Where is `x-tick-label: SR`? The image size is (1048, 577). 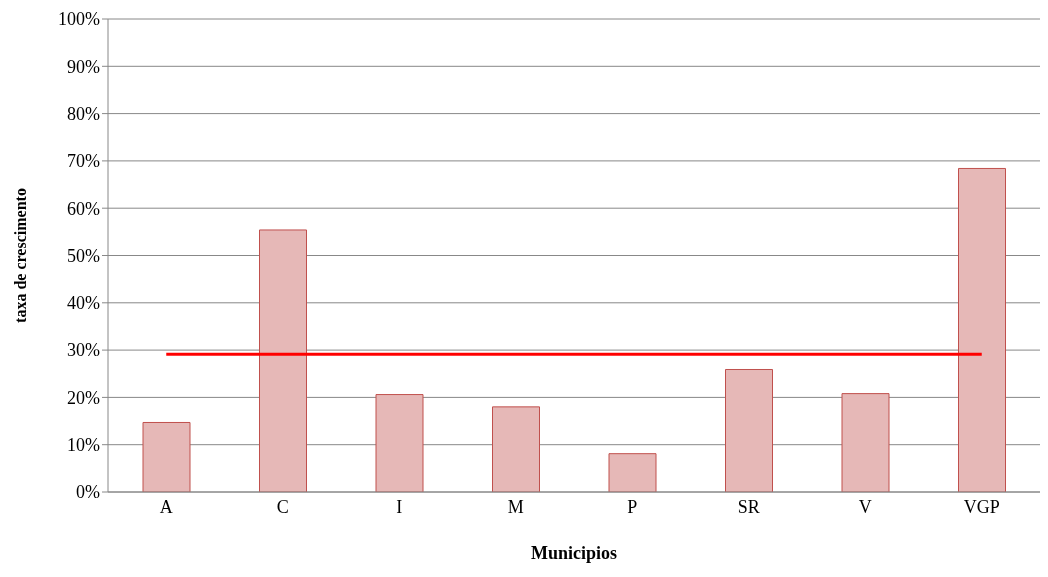 x-tick-label: SR is located at coordinates (748, 506).